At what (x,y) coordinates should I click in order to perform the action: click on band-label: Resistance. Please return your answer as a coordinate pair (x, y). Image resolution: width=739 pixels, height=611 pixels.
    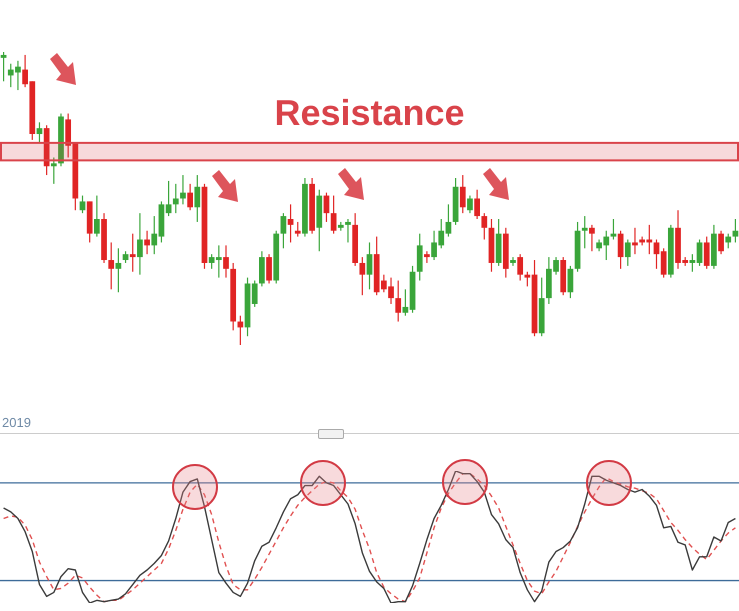
    Looking at the image, I should click on (369, 112).